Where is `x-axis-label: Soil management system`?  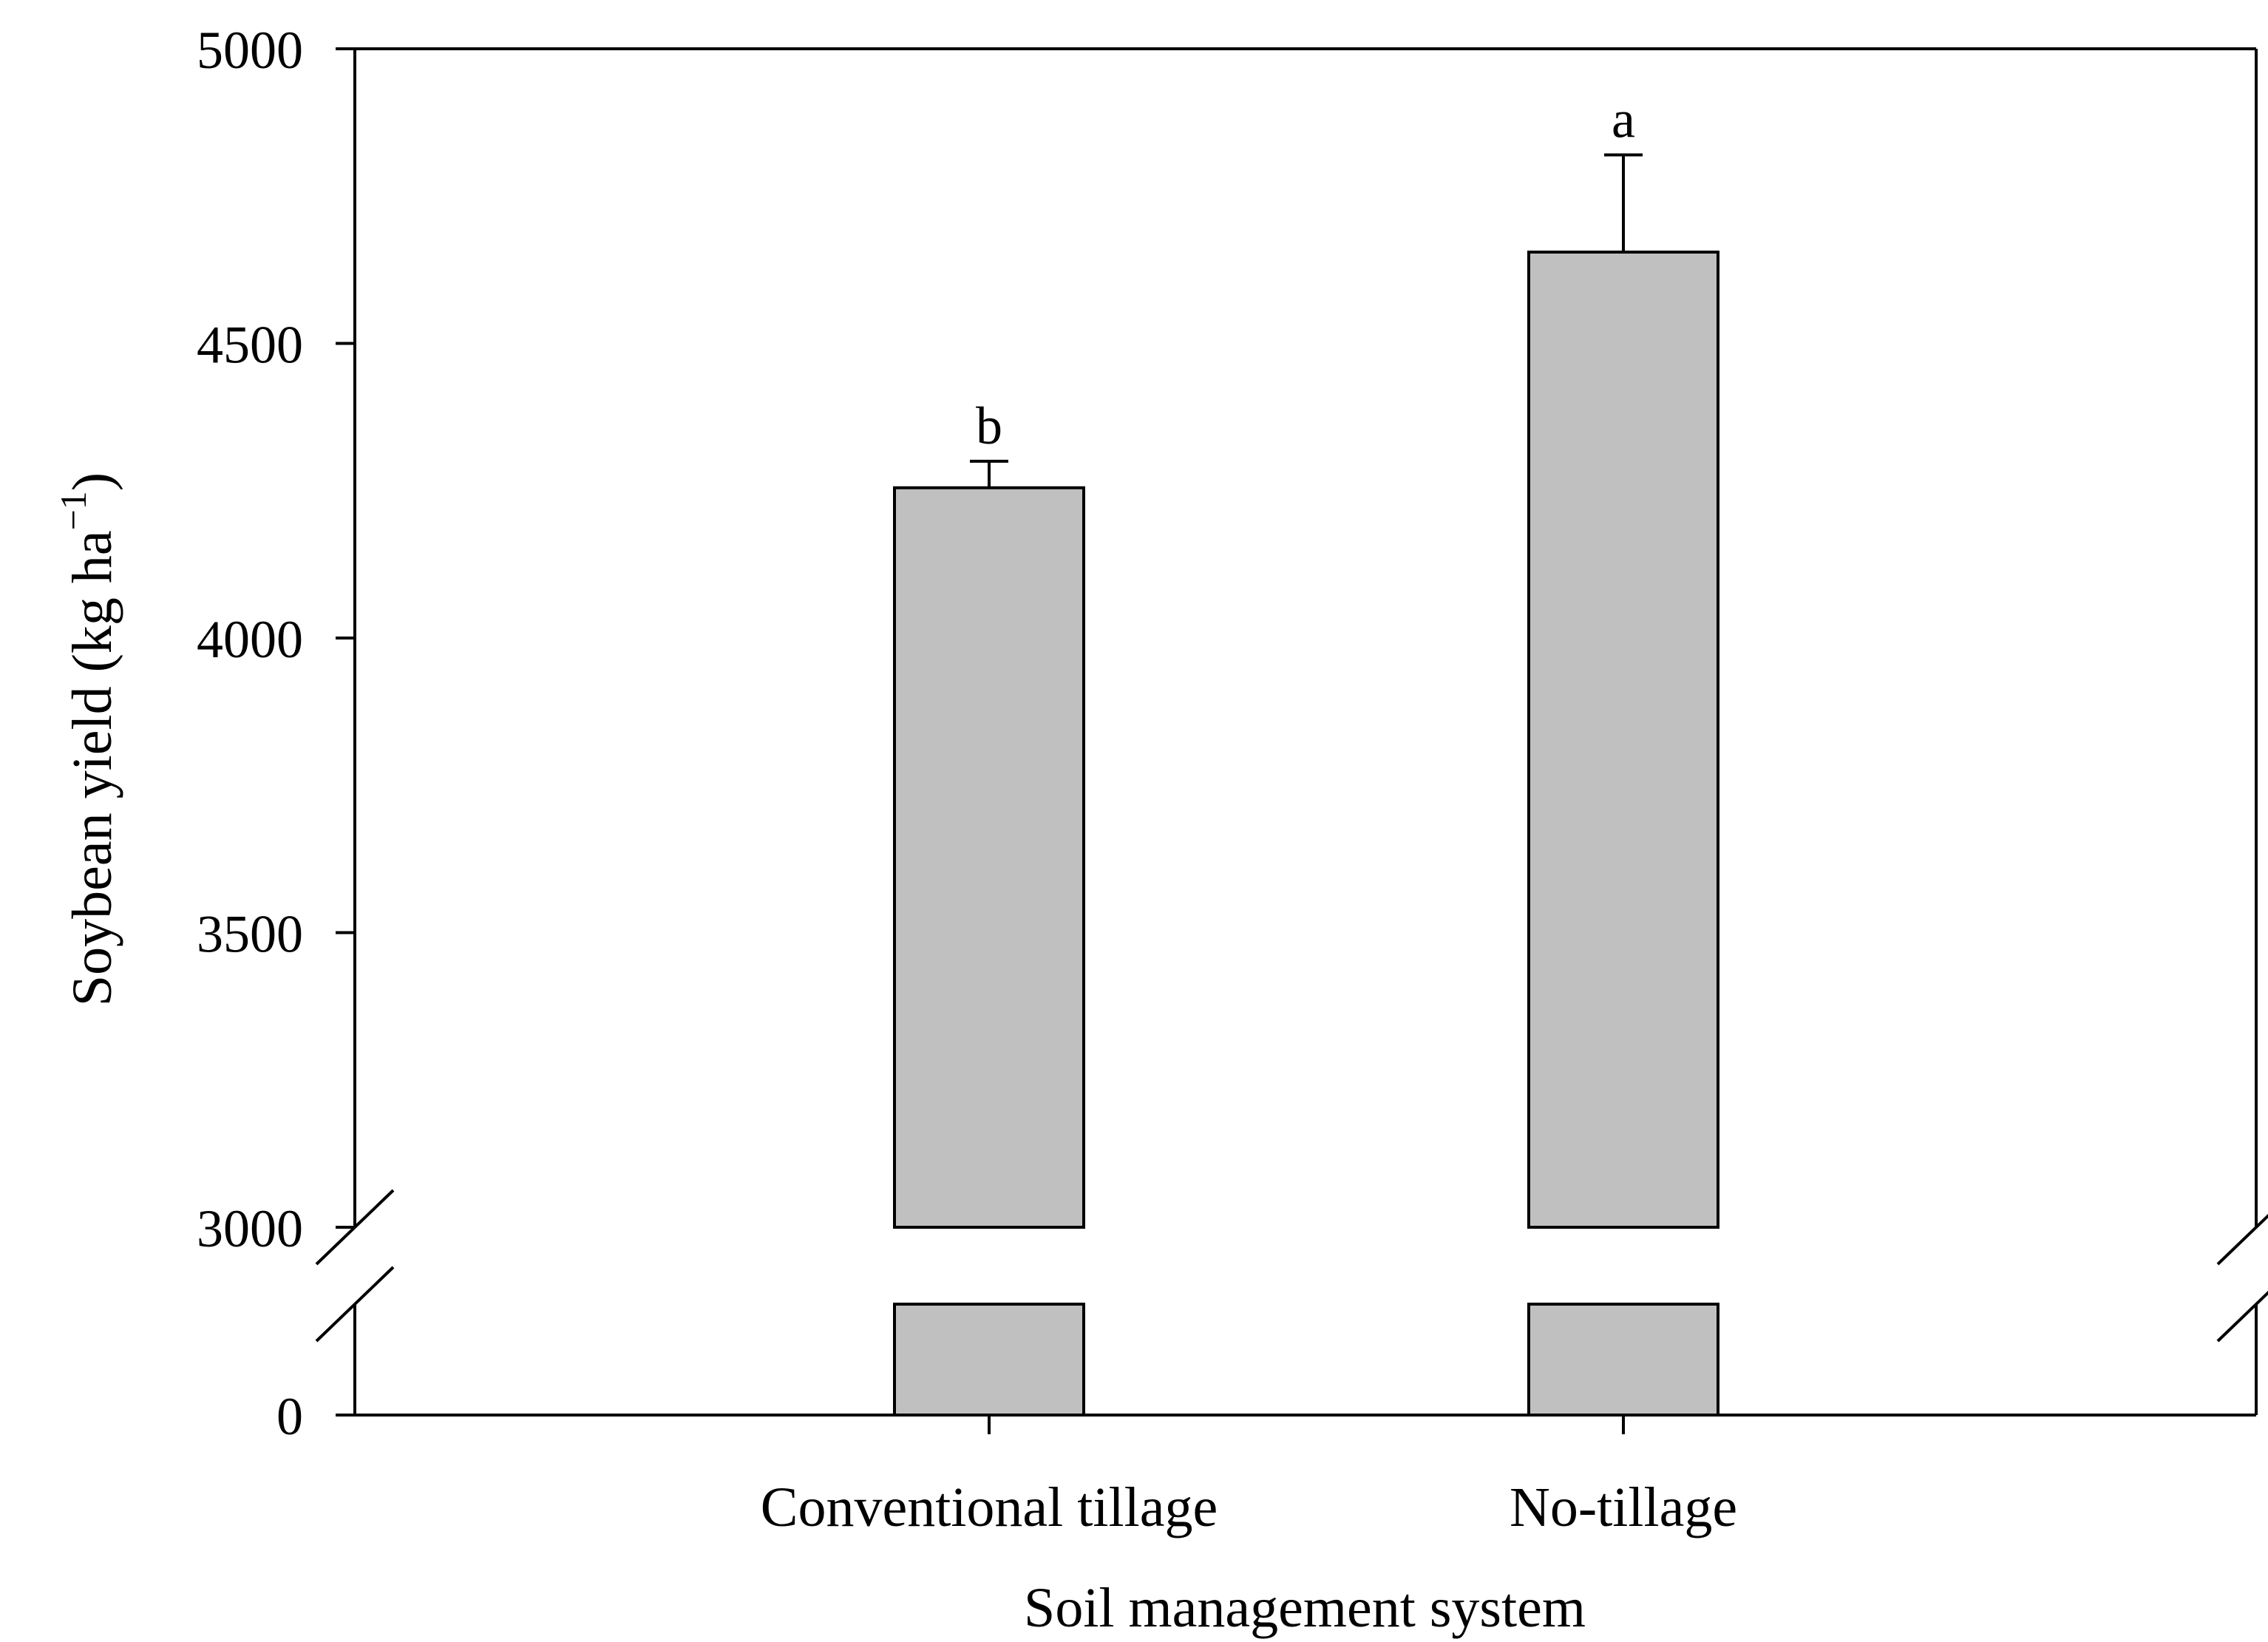
x-axis-label: Soil management system is located at coordinates (1305, 1608).